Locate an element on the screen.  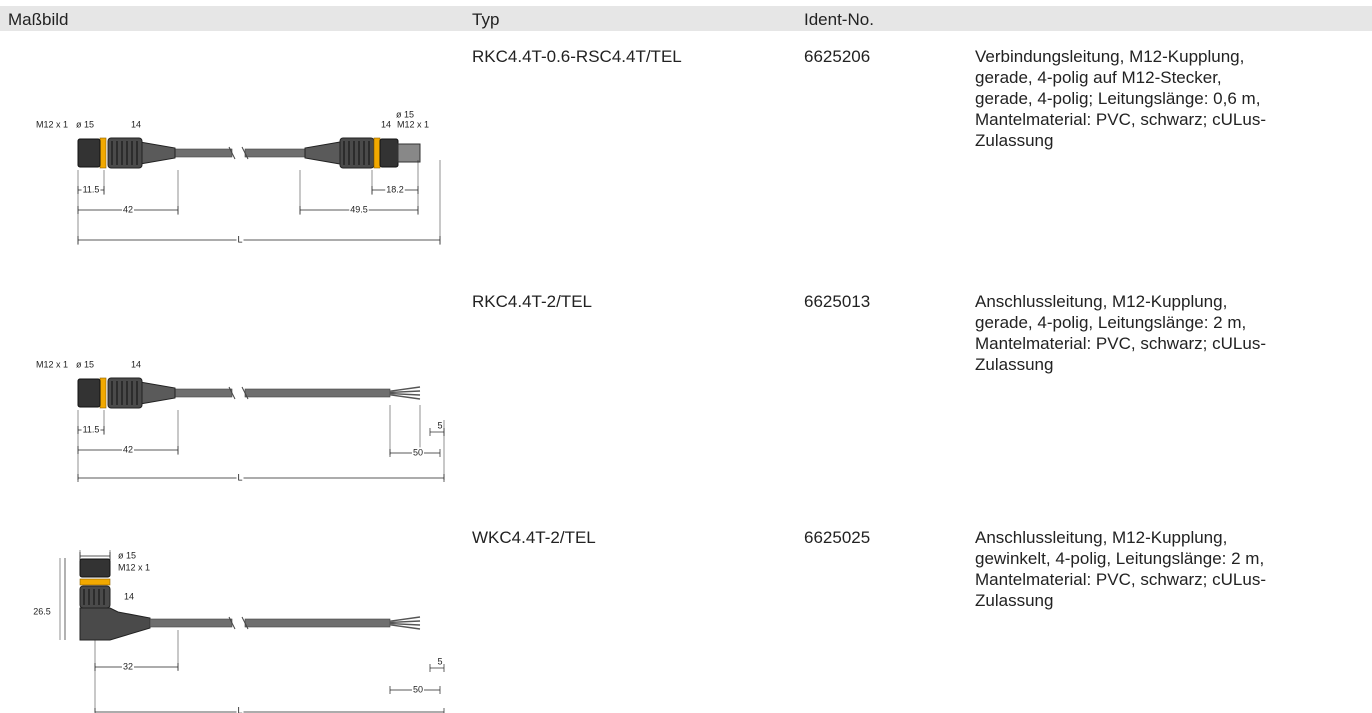
dimension-label: 18.2 is located at coordinates (395, 189).